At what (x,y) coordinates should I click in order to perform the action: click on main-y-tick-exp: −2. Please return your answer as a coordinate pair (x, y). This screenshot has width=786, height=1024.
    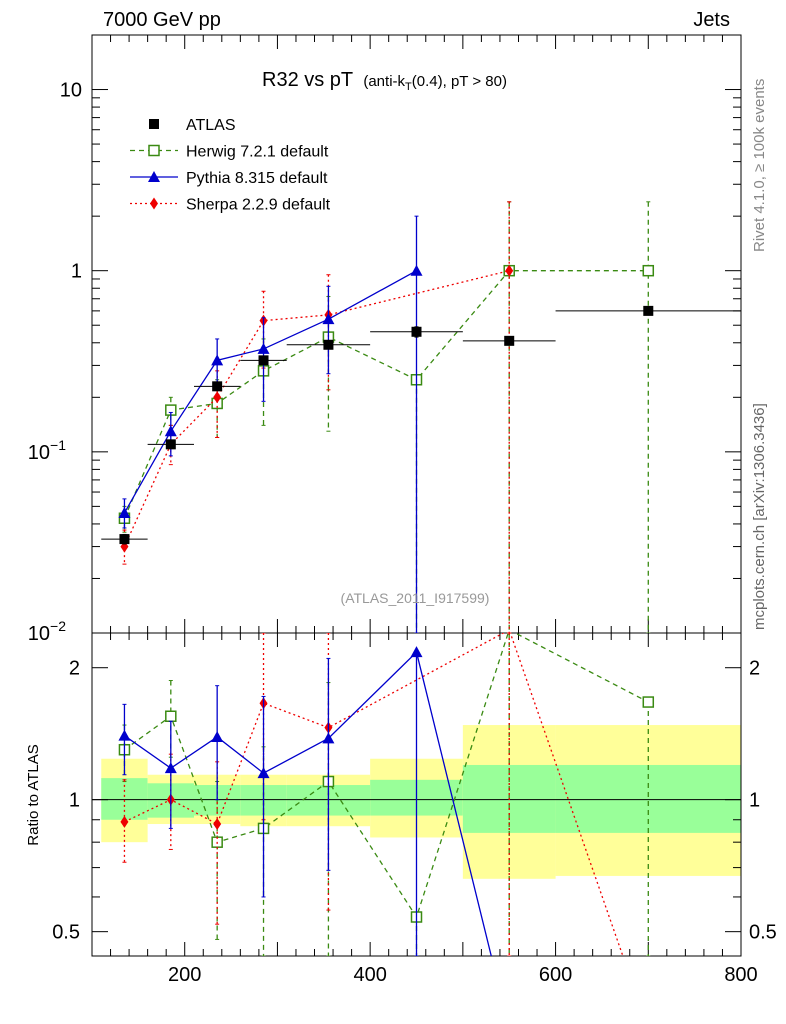
    Looking at the image, I should click on (58, 626).